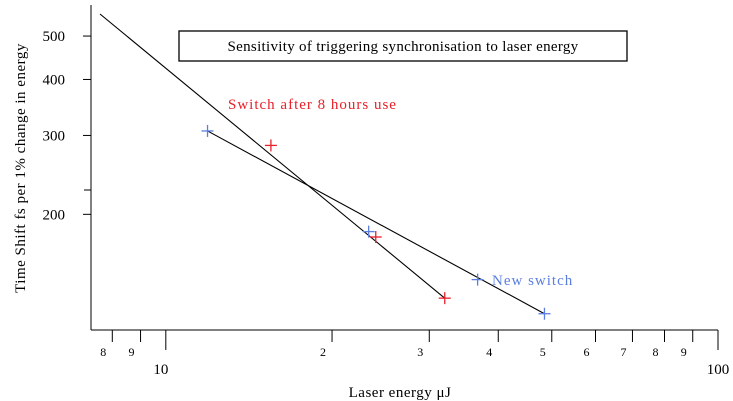 The width and height of the screenshot is (733, 401). Describe the element at coordinates (543, 352) in the screenshot. I see `x-tick-label: 5` at that location.